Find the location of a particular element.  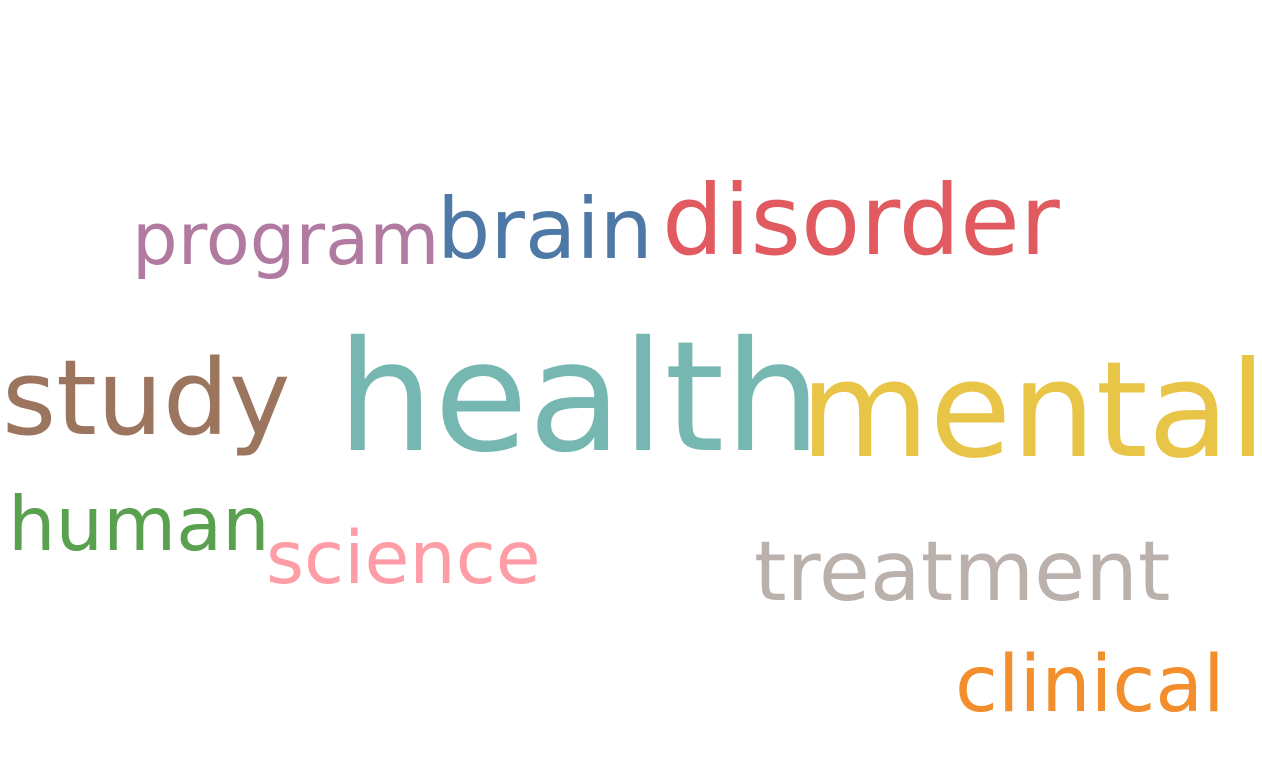

word-disorder: disorder is located at coordinates (861, 220).